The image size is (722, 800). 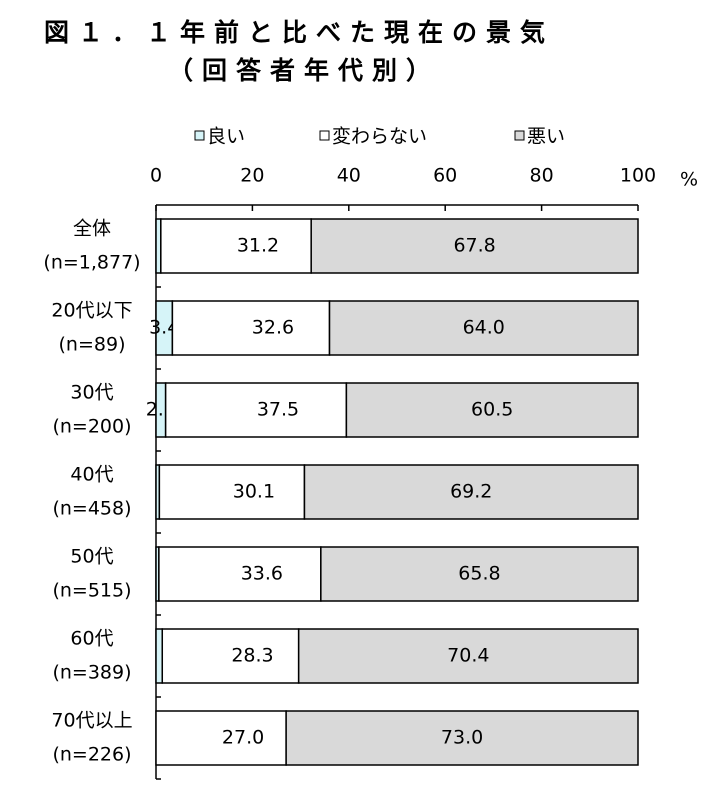 I want to click on y-tick-label: 70代以上, so click(x=91, y=721).